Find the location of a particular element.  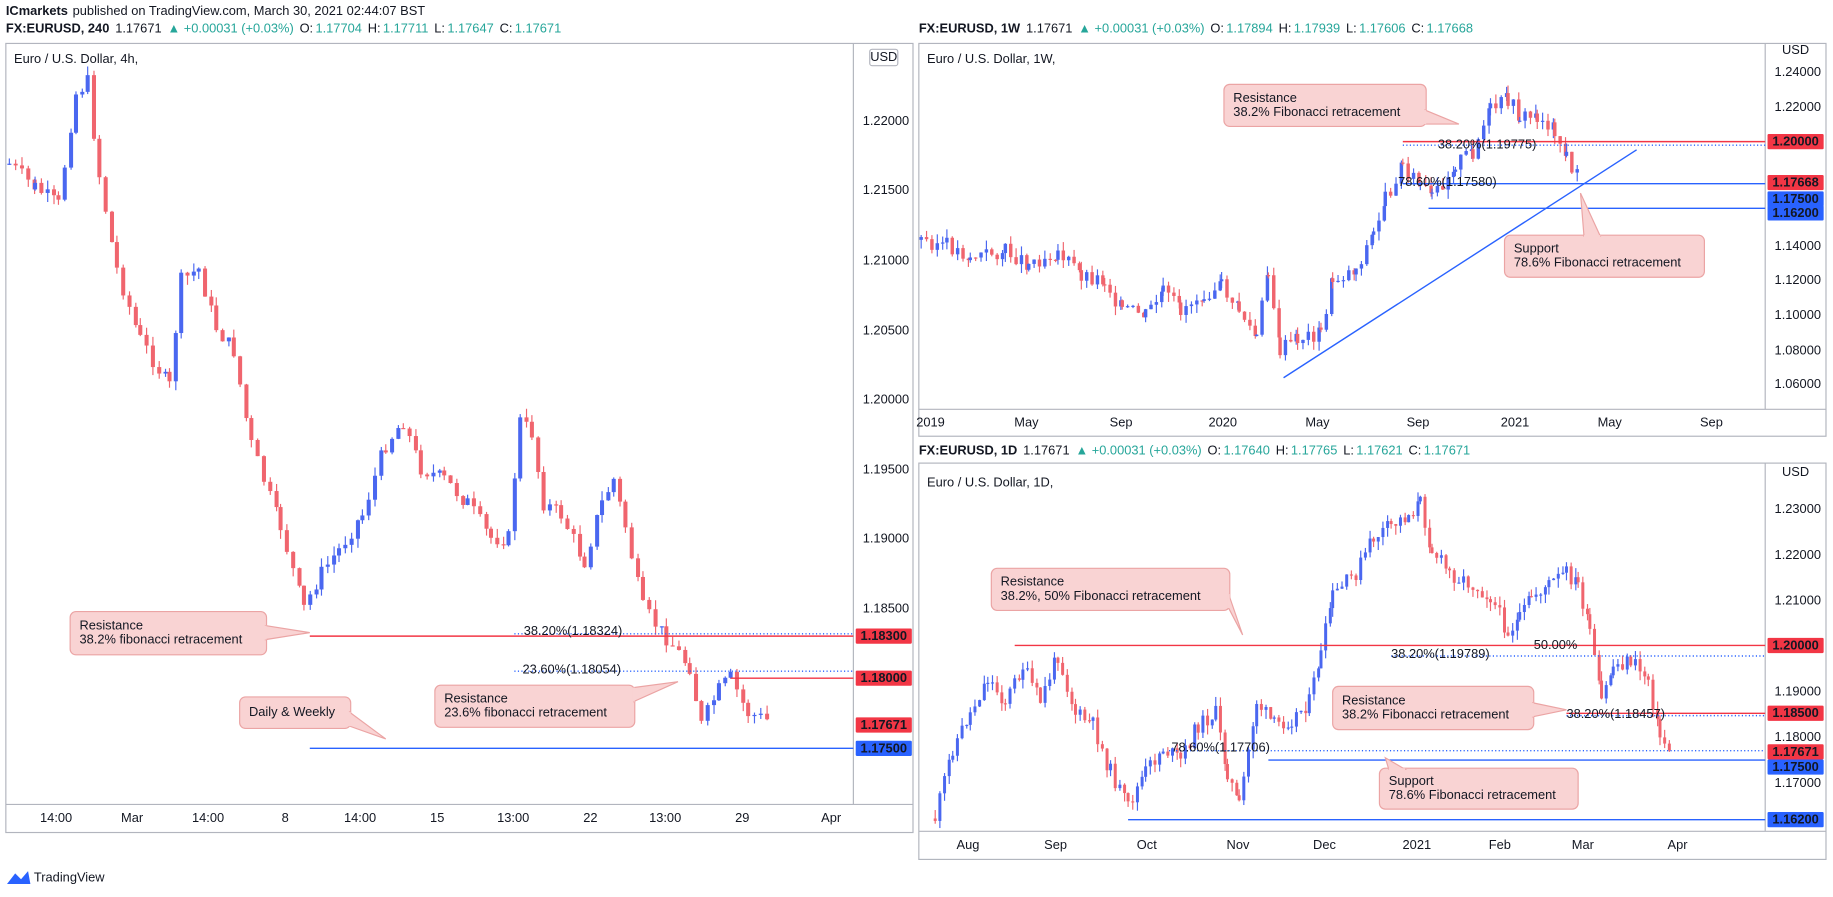

callout-text: Resistance is located at coordinates (1265, 97).